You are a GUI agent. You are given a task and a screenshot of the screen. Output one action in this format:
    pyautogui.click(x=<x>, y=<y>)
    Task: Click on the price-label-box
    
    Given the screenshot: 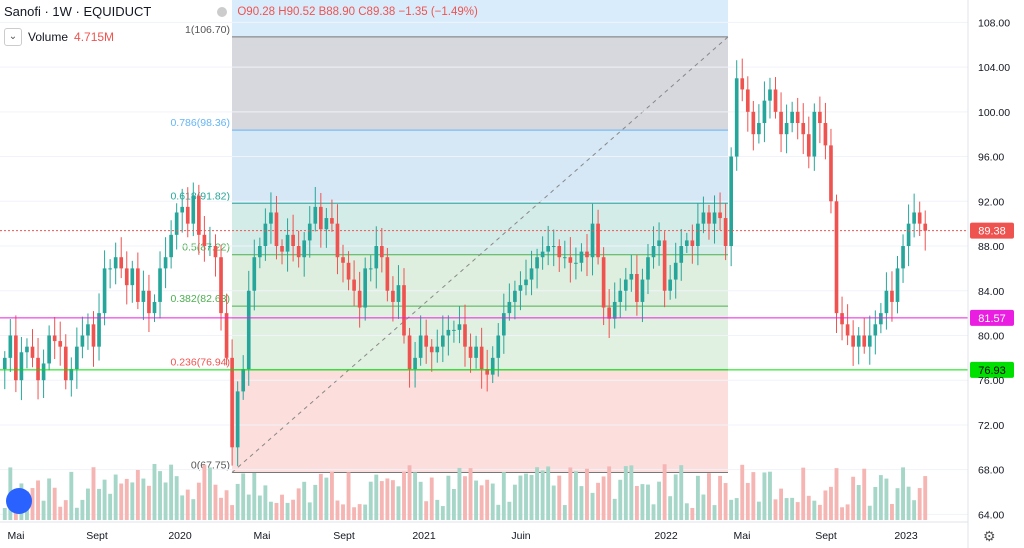 What is the action you would take?
    pyautogui.click(x=992, y=317)
    